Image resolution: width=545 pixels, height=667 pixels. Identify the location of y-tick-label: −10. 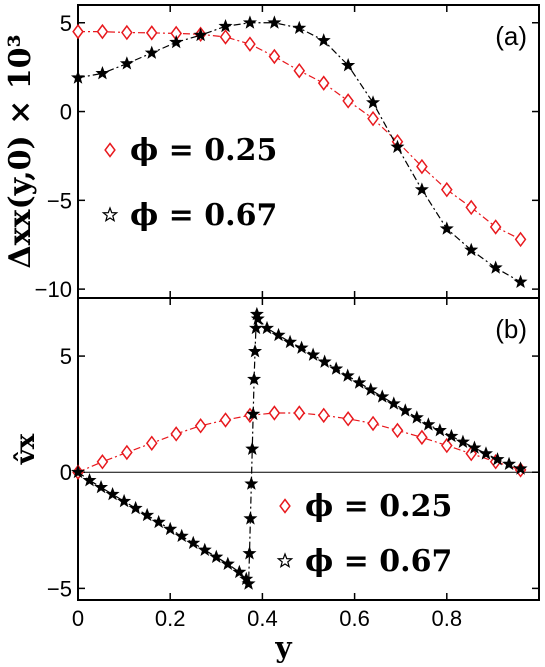
(53, 289).